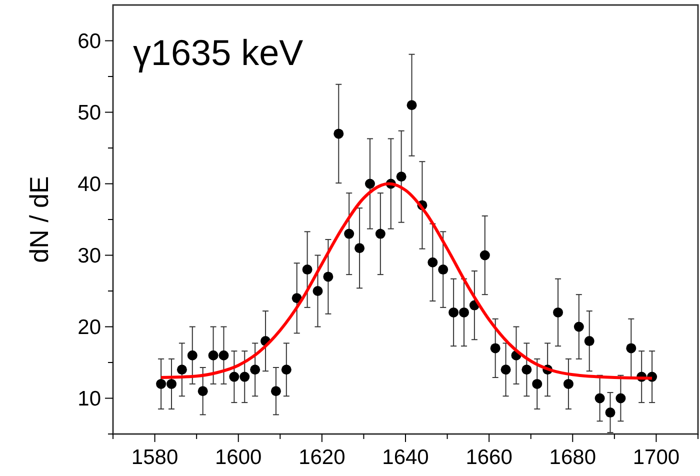 Image resolution: width=700 pixels, height=476 pixels. Describe the element at coordinates (238, 457) in the screenshot. I see `x-tick-label: 1600` at that location.